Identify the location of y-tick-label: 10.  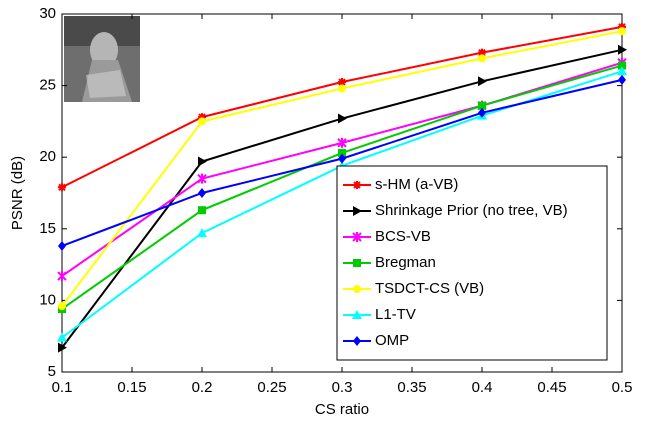
(47, 299).